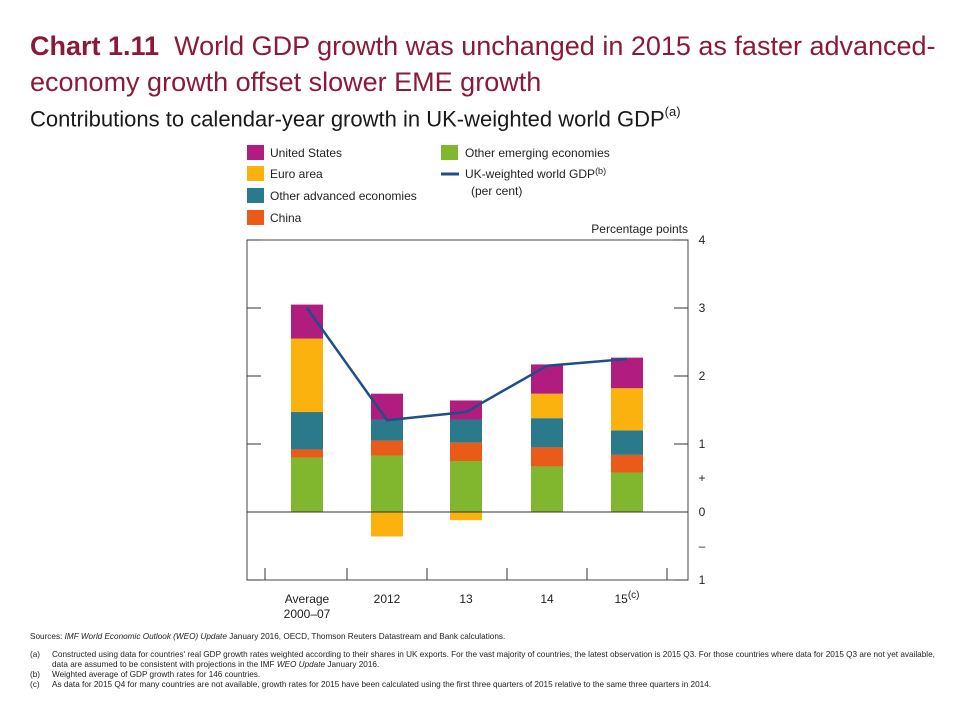 The image size is (960, 720). Describe the element at coordinates (702, 376) in the screenshot. I see `y-tick-label: 2` at that location.